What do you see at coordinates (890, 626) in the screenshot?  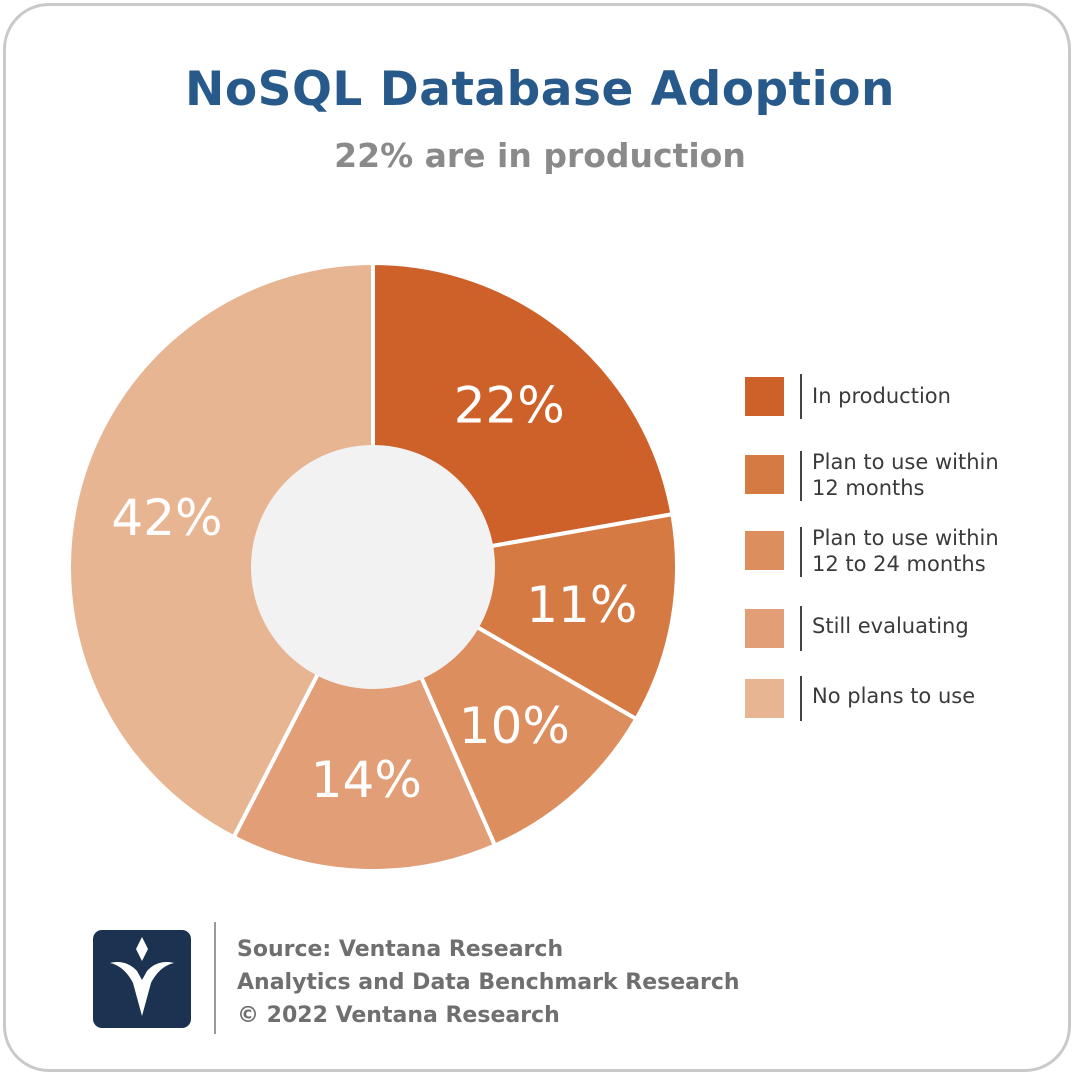 I see `legend-label: Still evaluating` at bounding box center [890, 626].